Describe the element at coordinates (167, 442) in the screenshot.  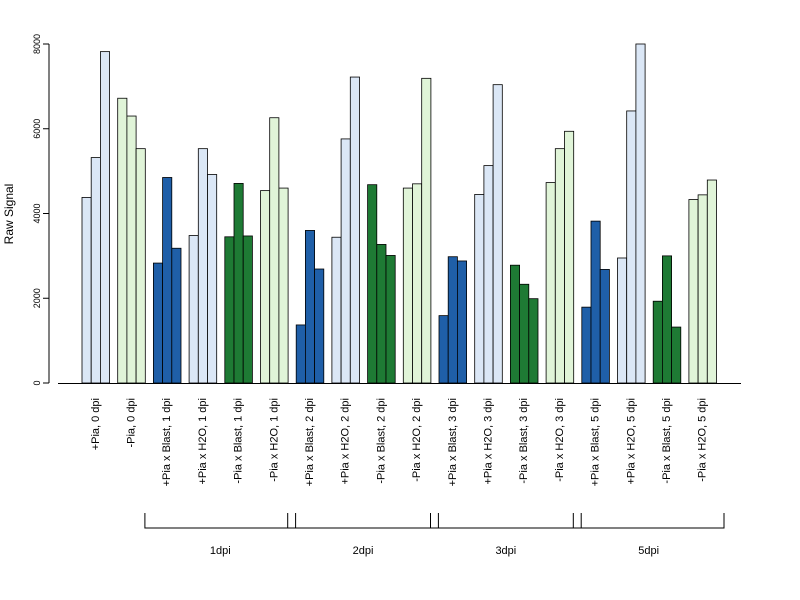
I see `category-label: +Pia x Blast, 1 dpi` at that location.